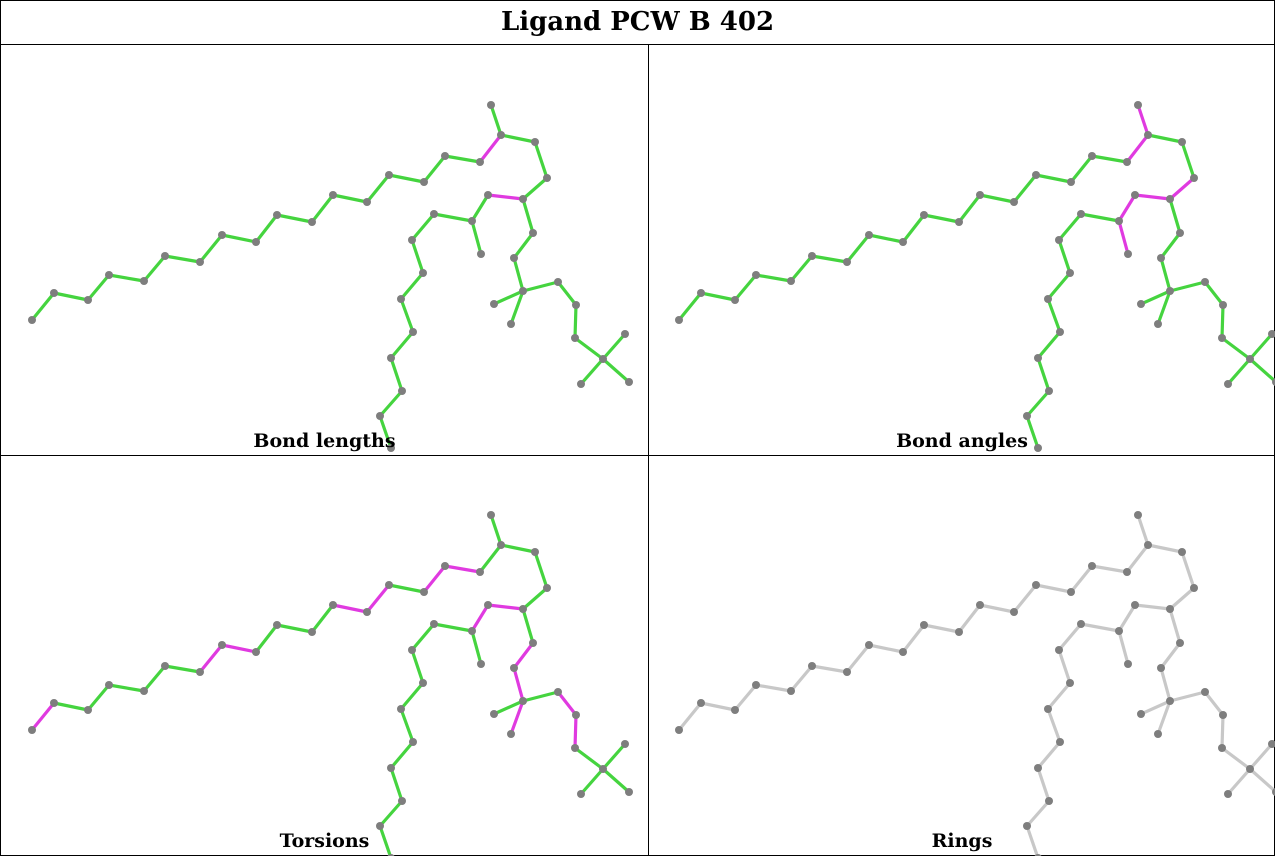 Image resolution: width=1276 pixels, height=857 pixels. What do you see at coordinates (962, 841) in the screenshot?
I see `panel-caption: Rings` at bounding box center [962, 841].